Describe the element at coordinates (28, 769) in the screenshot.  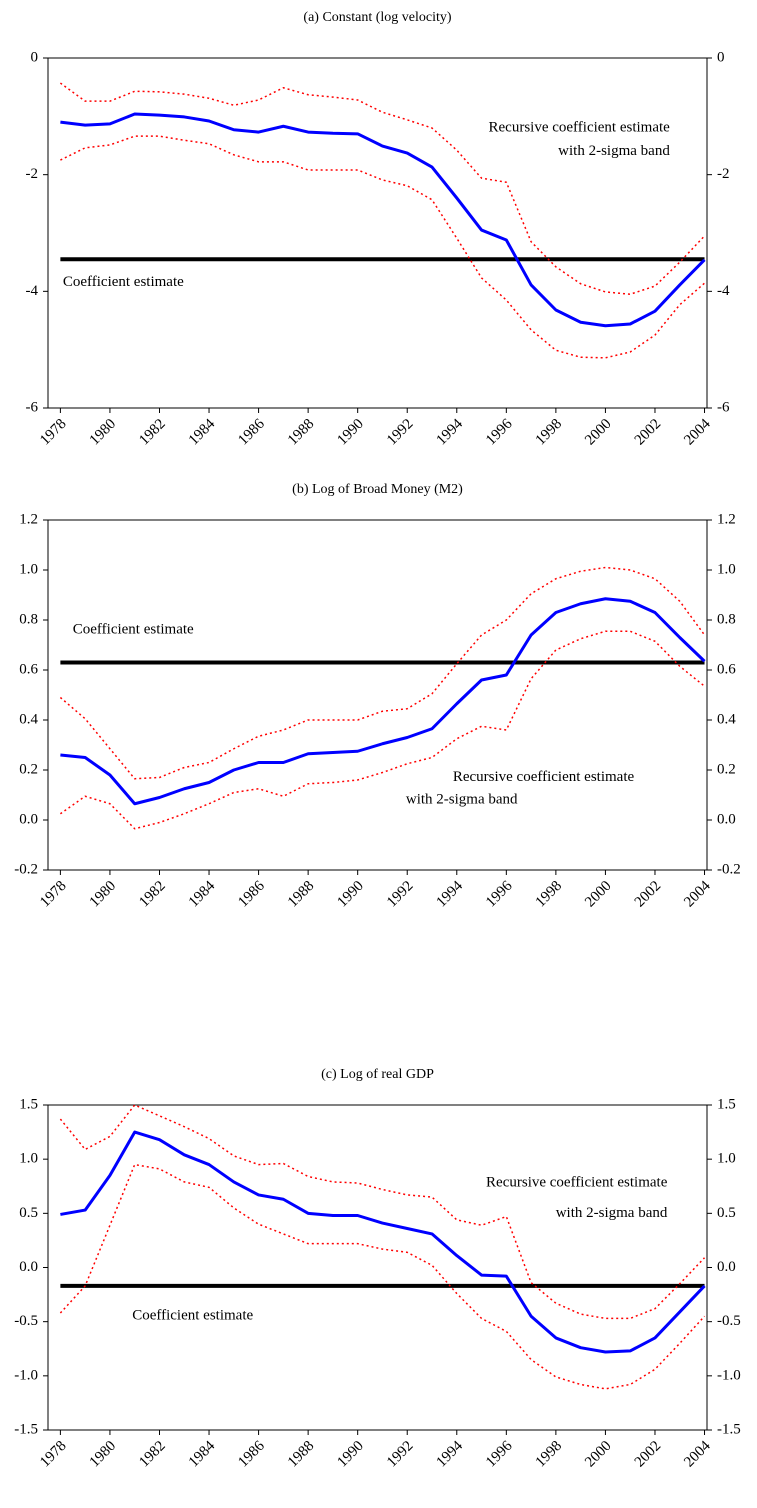
I see `y-tick-label: 0.2` at that location.